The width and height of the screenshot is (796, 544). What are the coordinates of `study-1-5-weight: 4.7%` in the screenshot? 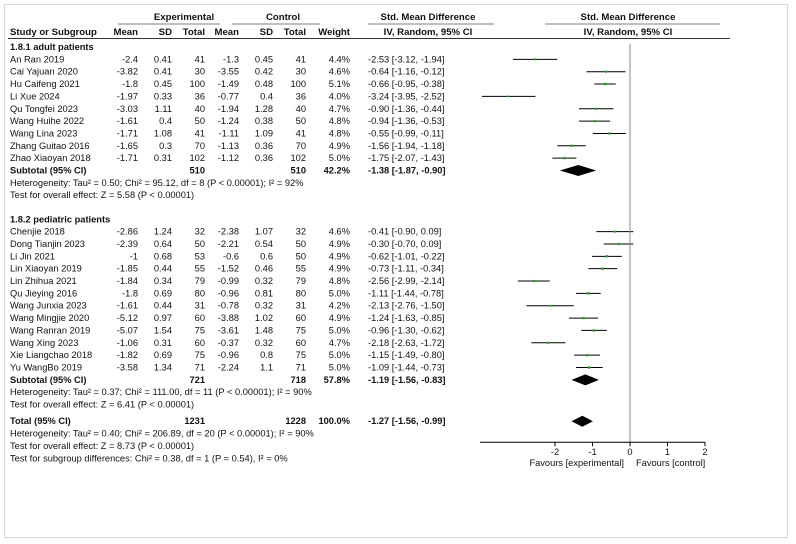 It's located at (339, 109).